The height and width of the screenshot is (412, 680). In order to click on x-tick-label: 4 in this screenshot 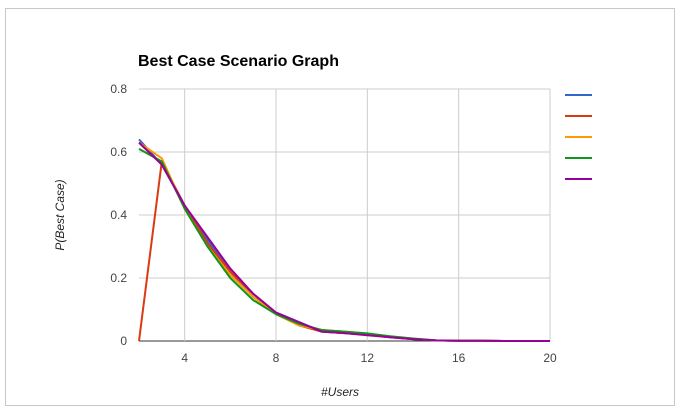, I will do `click(184, 358)`.